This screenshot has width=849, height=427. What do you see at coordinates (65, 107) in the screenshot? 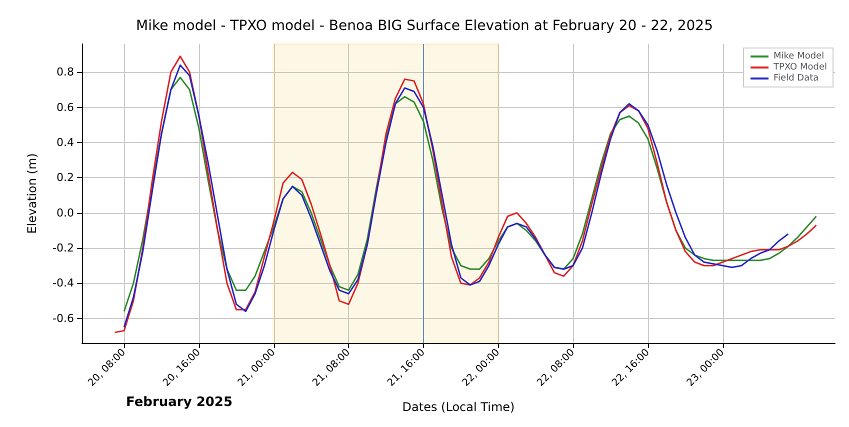
I see `y-tick-label: 0.6` at bounding box center [65, 107].